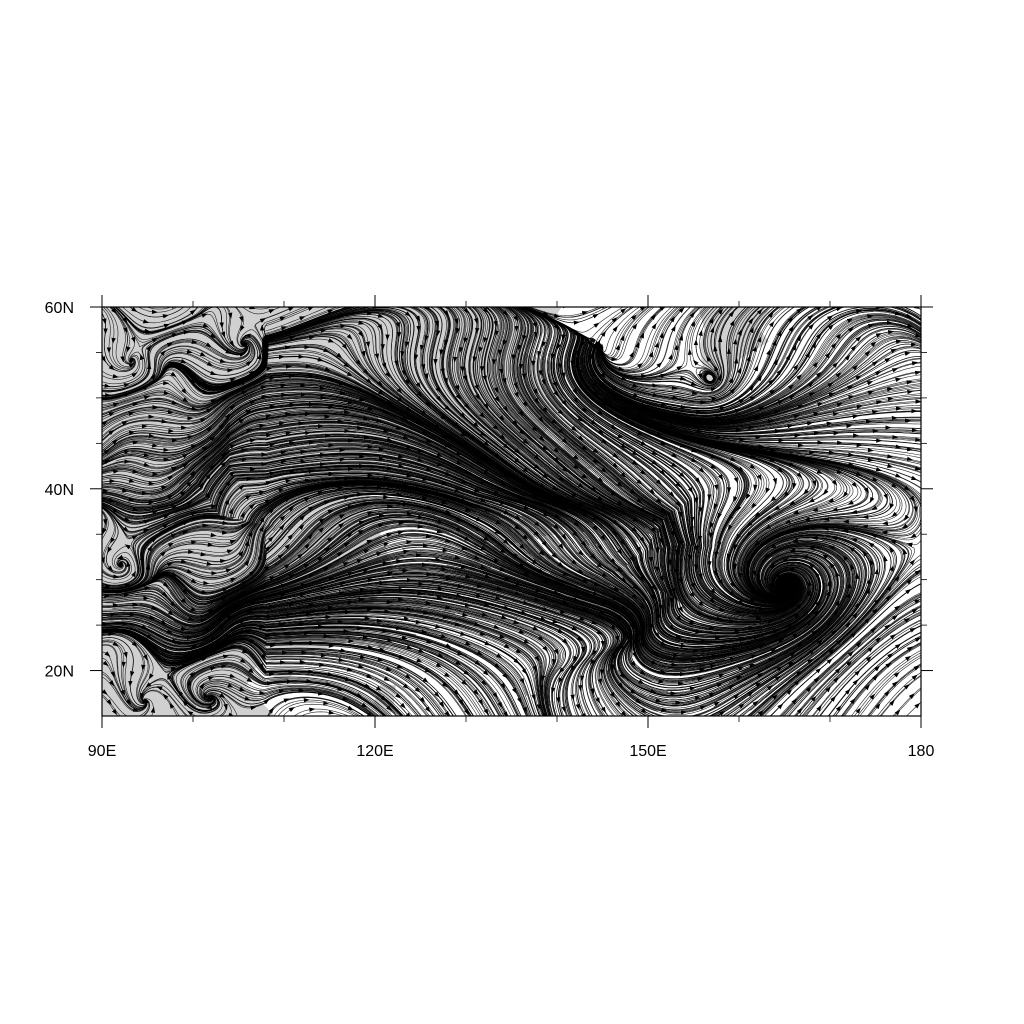 This screenshot has width=1024, height=1024. Describe the element at coordinates (647, 751) in the screenshot. I see `x-tick-label: 150E` at that location.